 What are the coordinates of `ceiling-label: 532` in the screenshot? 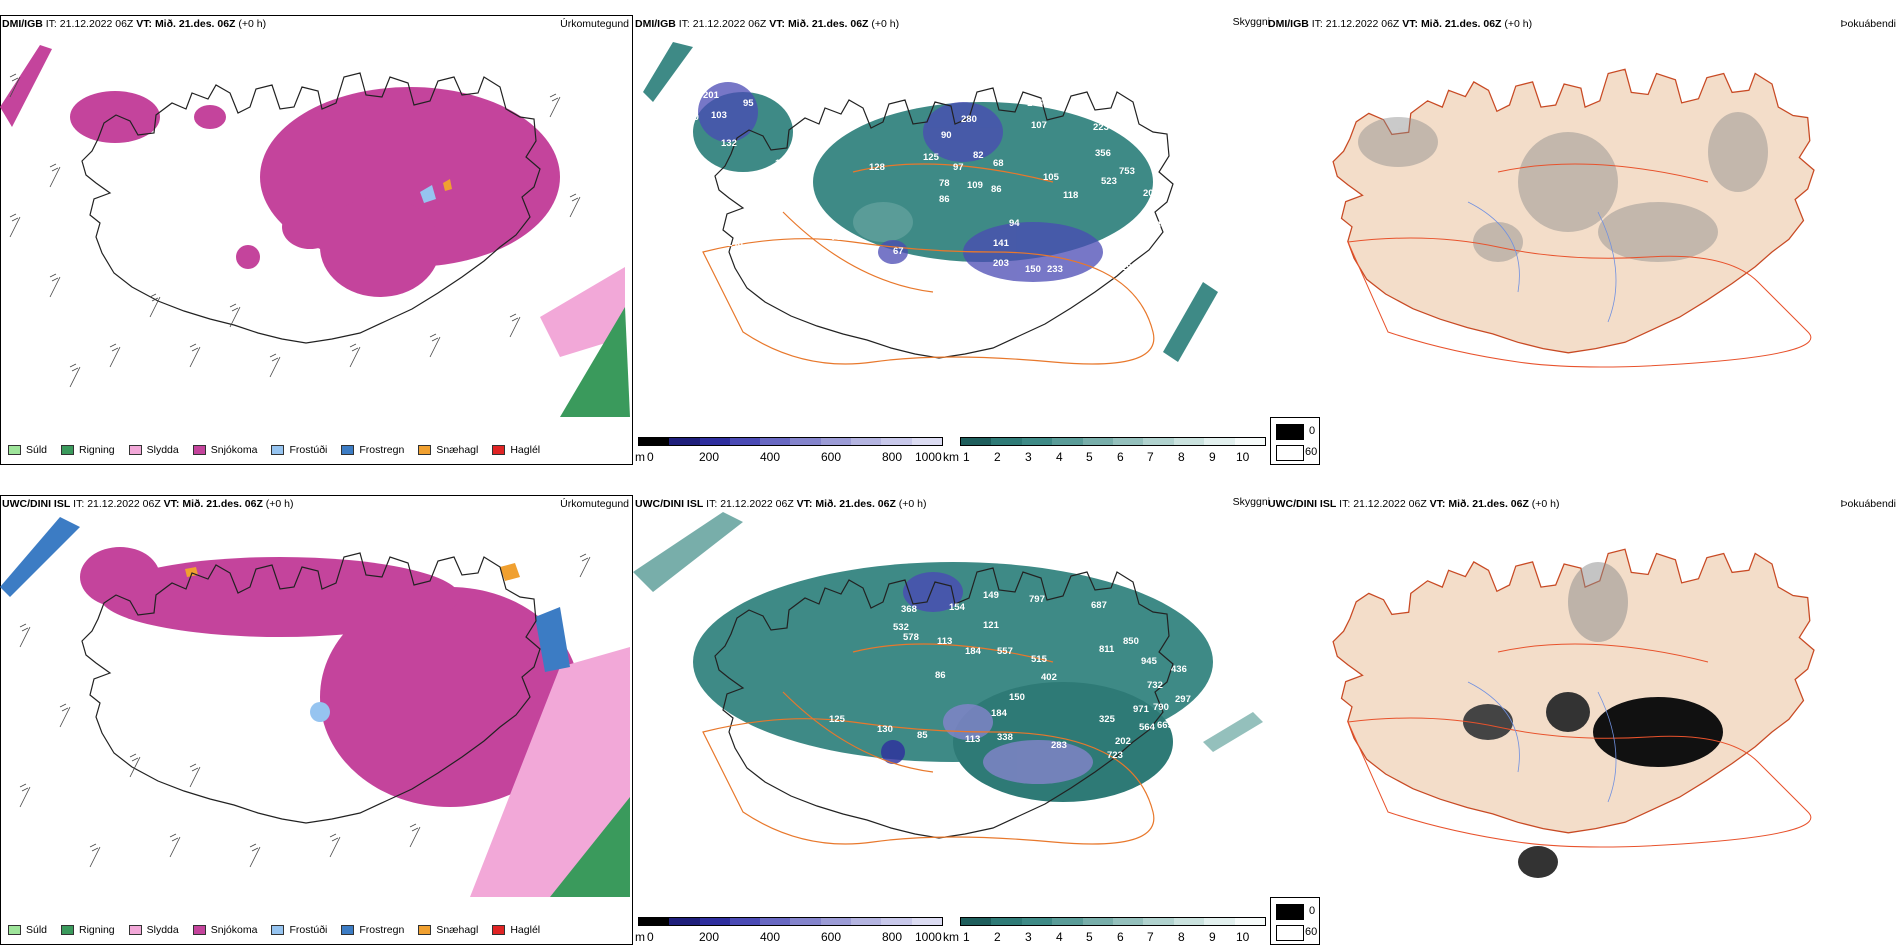 It's located at (901, 627).